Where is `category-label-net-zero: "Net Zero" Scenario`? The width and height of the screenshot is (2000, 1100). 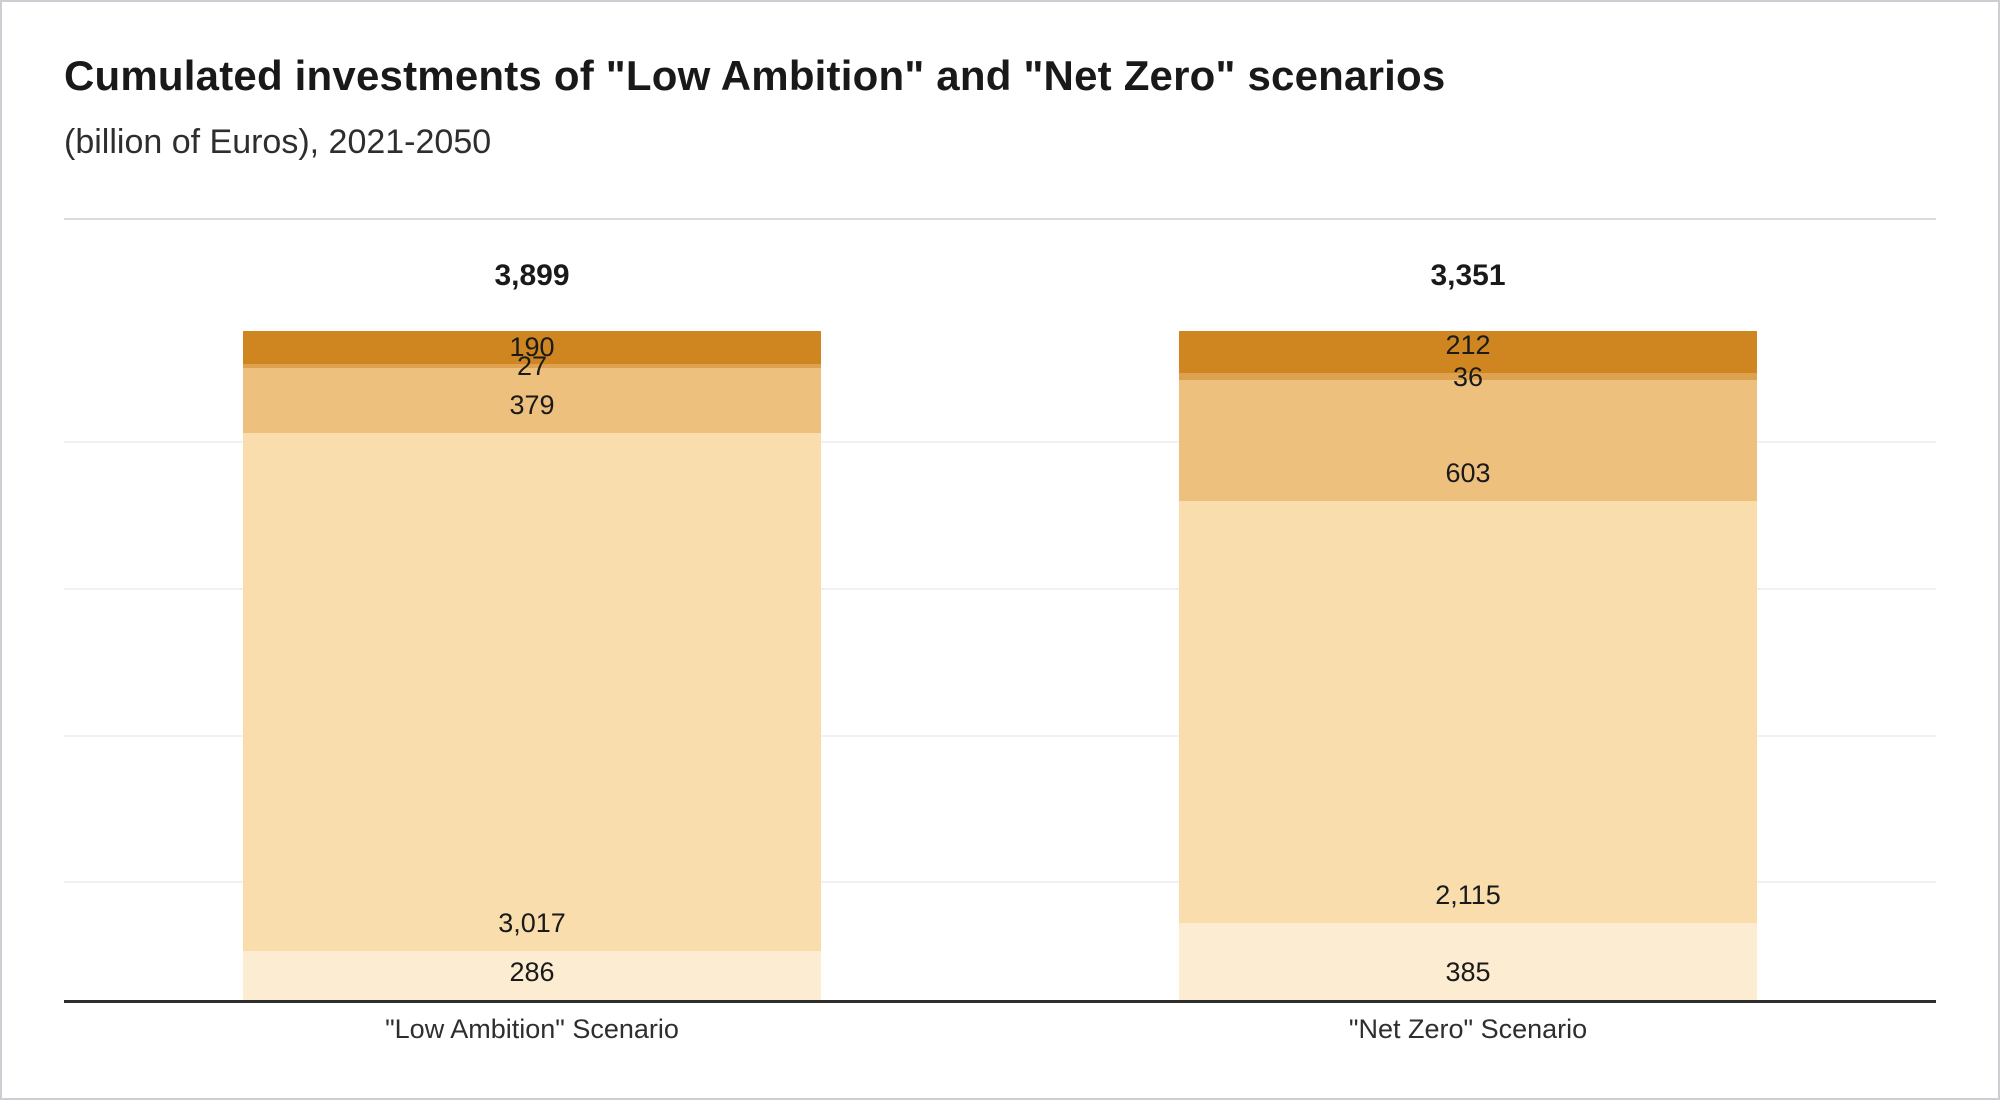 category-label-net-zero: "Net Zero" Scenario is located at coordinates (1468, 1029).